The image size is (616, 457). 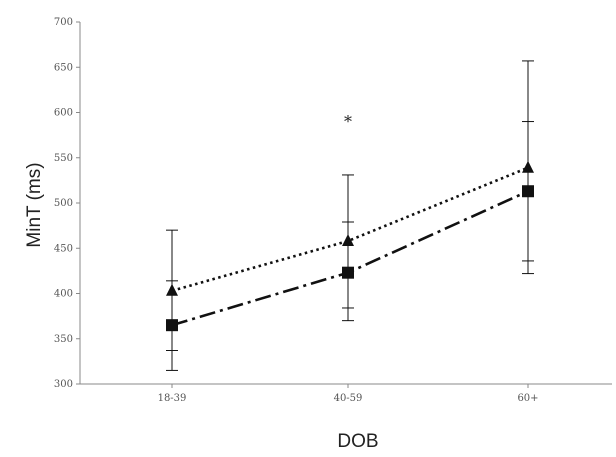 What do you see at coordinates (348, 121) in the screenshot?
I see `significance-marker: *` at bounding box center [348, 121].